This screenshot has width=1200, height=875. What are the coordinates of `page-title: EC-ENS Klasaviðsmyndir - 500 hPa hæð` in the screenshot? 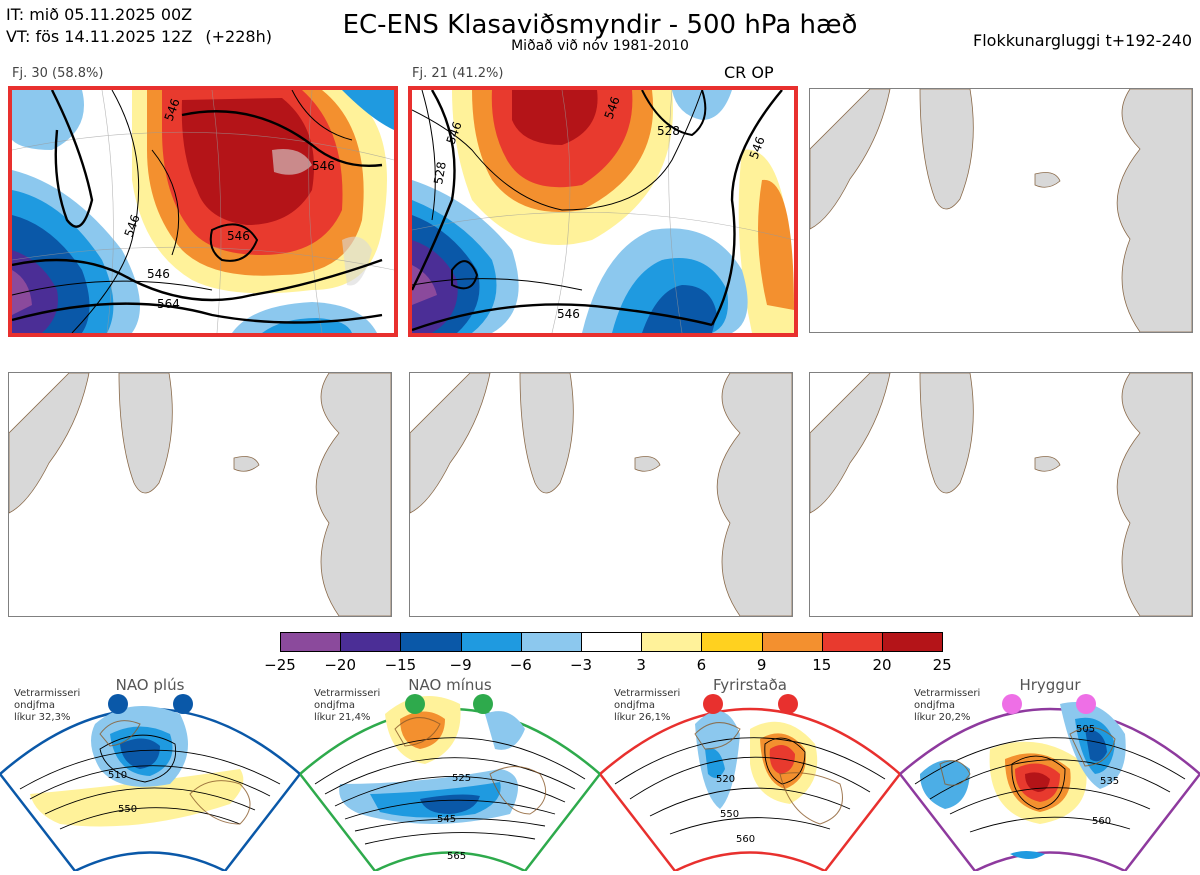 It's located at (600, 25).